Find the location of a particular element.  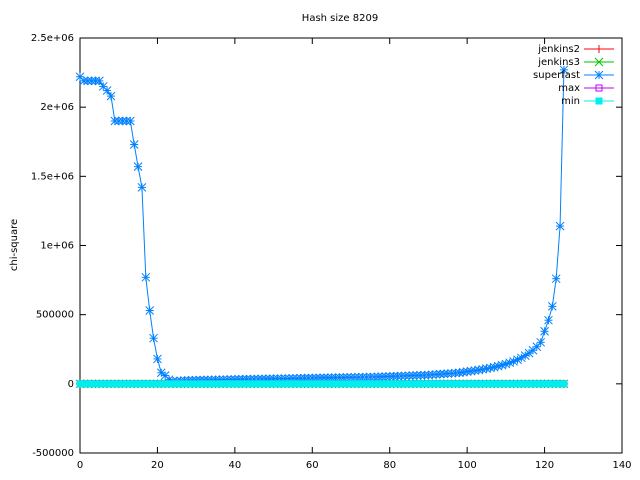

x-tick-label: 80 is located at coordinates (389, 465).